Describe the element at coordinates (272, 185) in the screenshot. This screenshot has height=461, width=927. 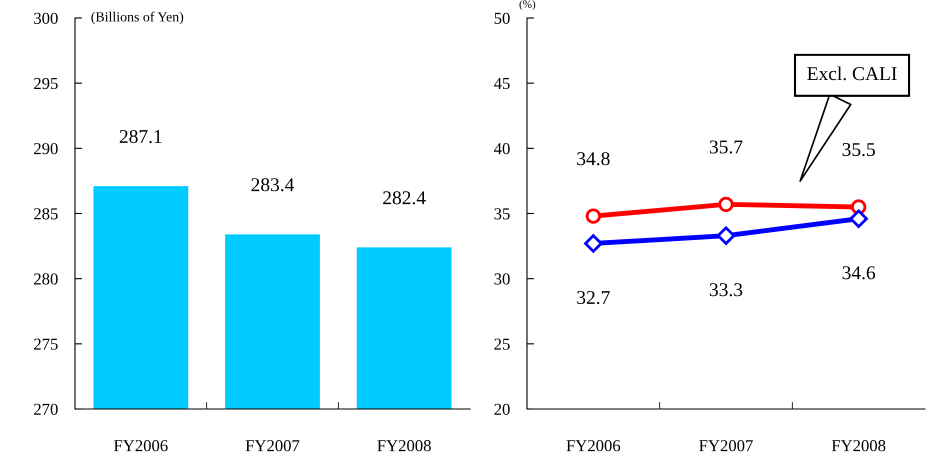
I see `data-label: 283.4` at that location.